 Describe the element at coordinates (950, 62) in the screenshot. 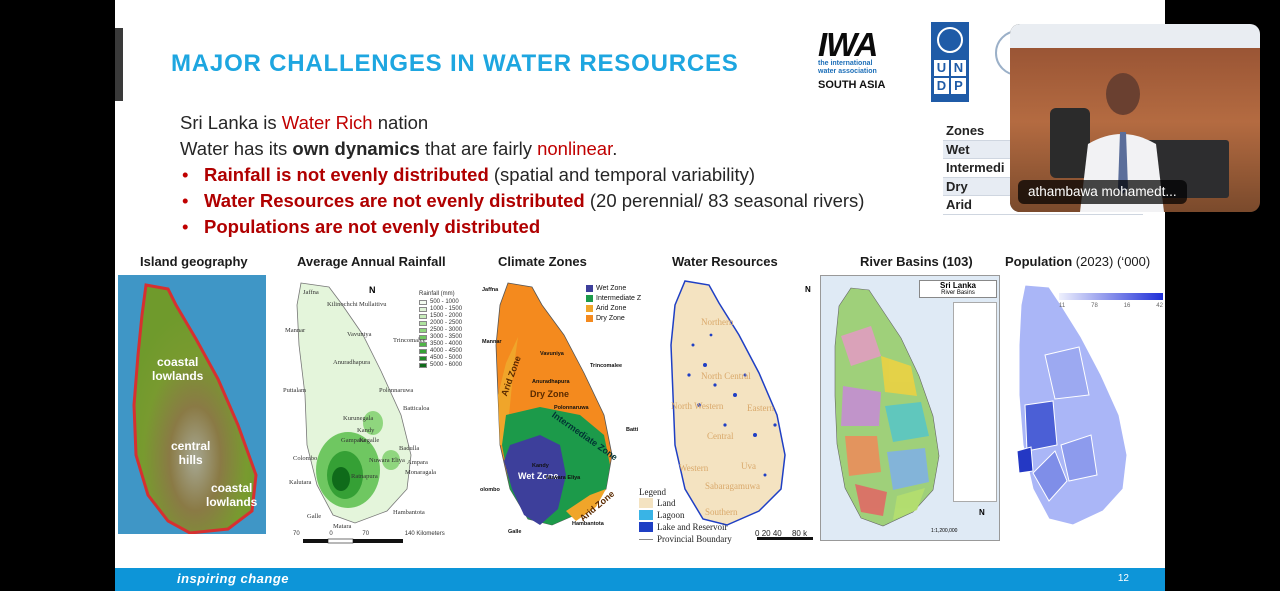

I see `undp-logo: U N D P` at that location.